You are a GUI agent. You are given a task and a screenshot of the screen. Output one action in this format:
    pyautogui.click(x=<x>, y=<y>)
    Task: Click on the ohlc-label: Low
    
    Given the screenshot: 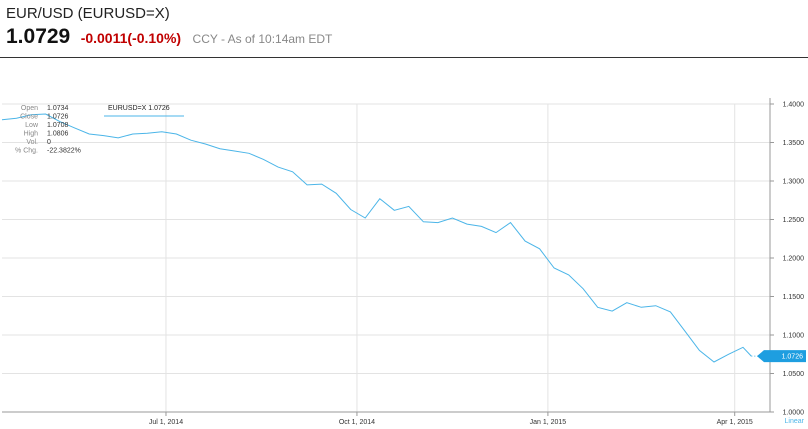 What is the action you would take?
    pyautogui.click(x=32, y=125)
    